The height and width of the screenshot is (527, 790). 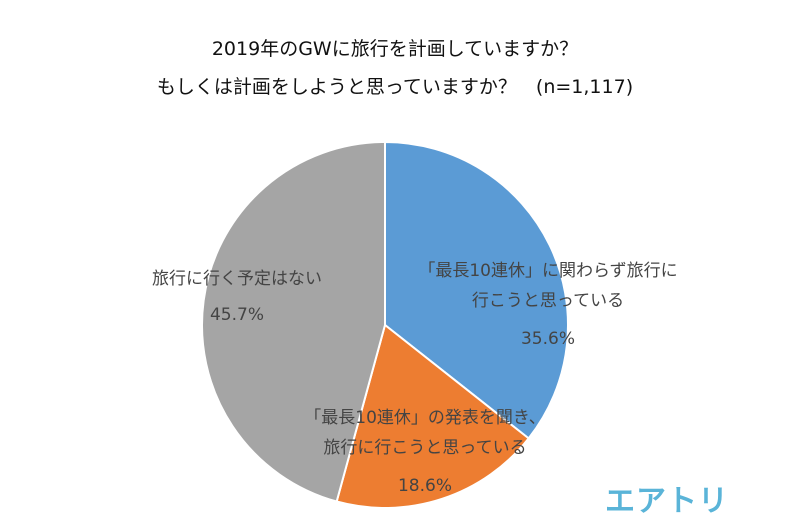 I want to click on slice-2-label-line-1: 「最長10連休」の発表を聞き、, so click(x=424, y=418).